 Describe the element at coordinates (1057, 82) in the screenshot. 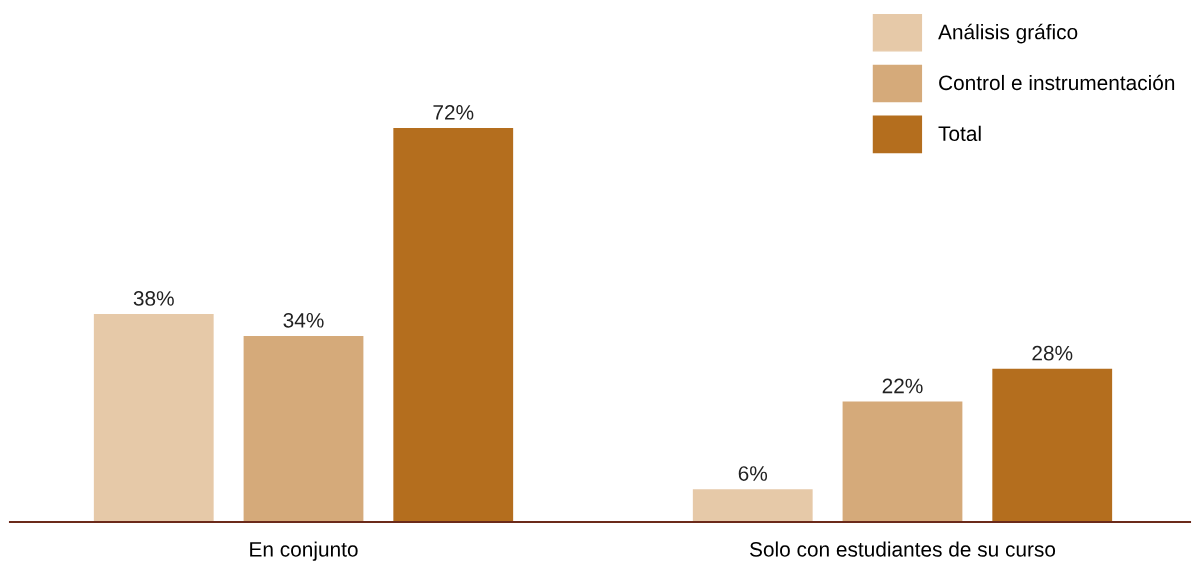

I see `legend-label: Control e instrumentación` at that location.